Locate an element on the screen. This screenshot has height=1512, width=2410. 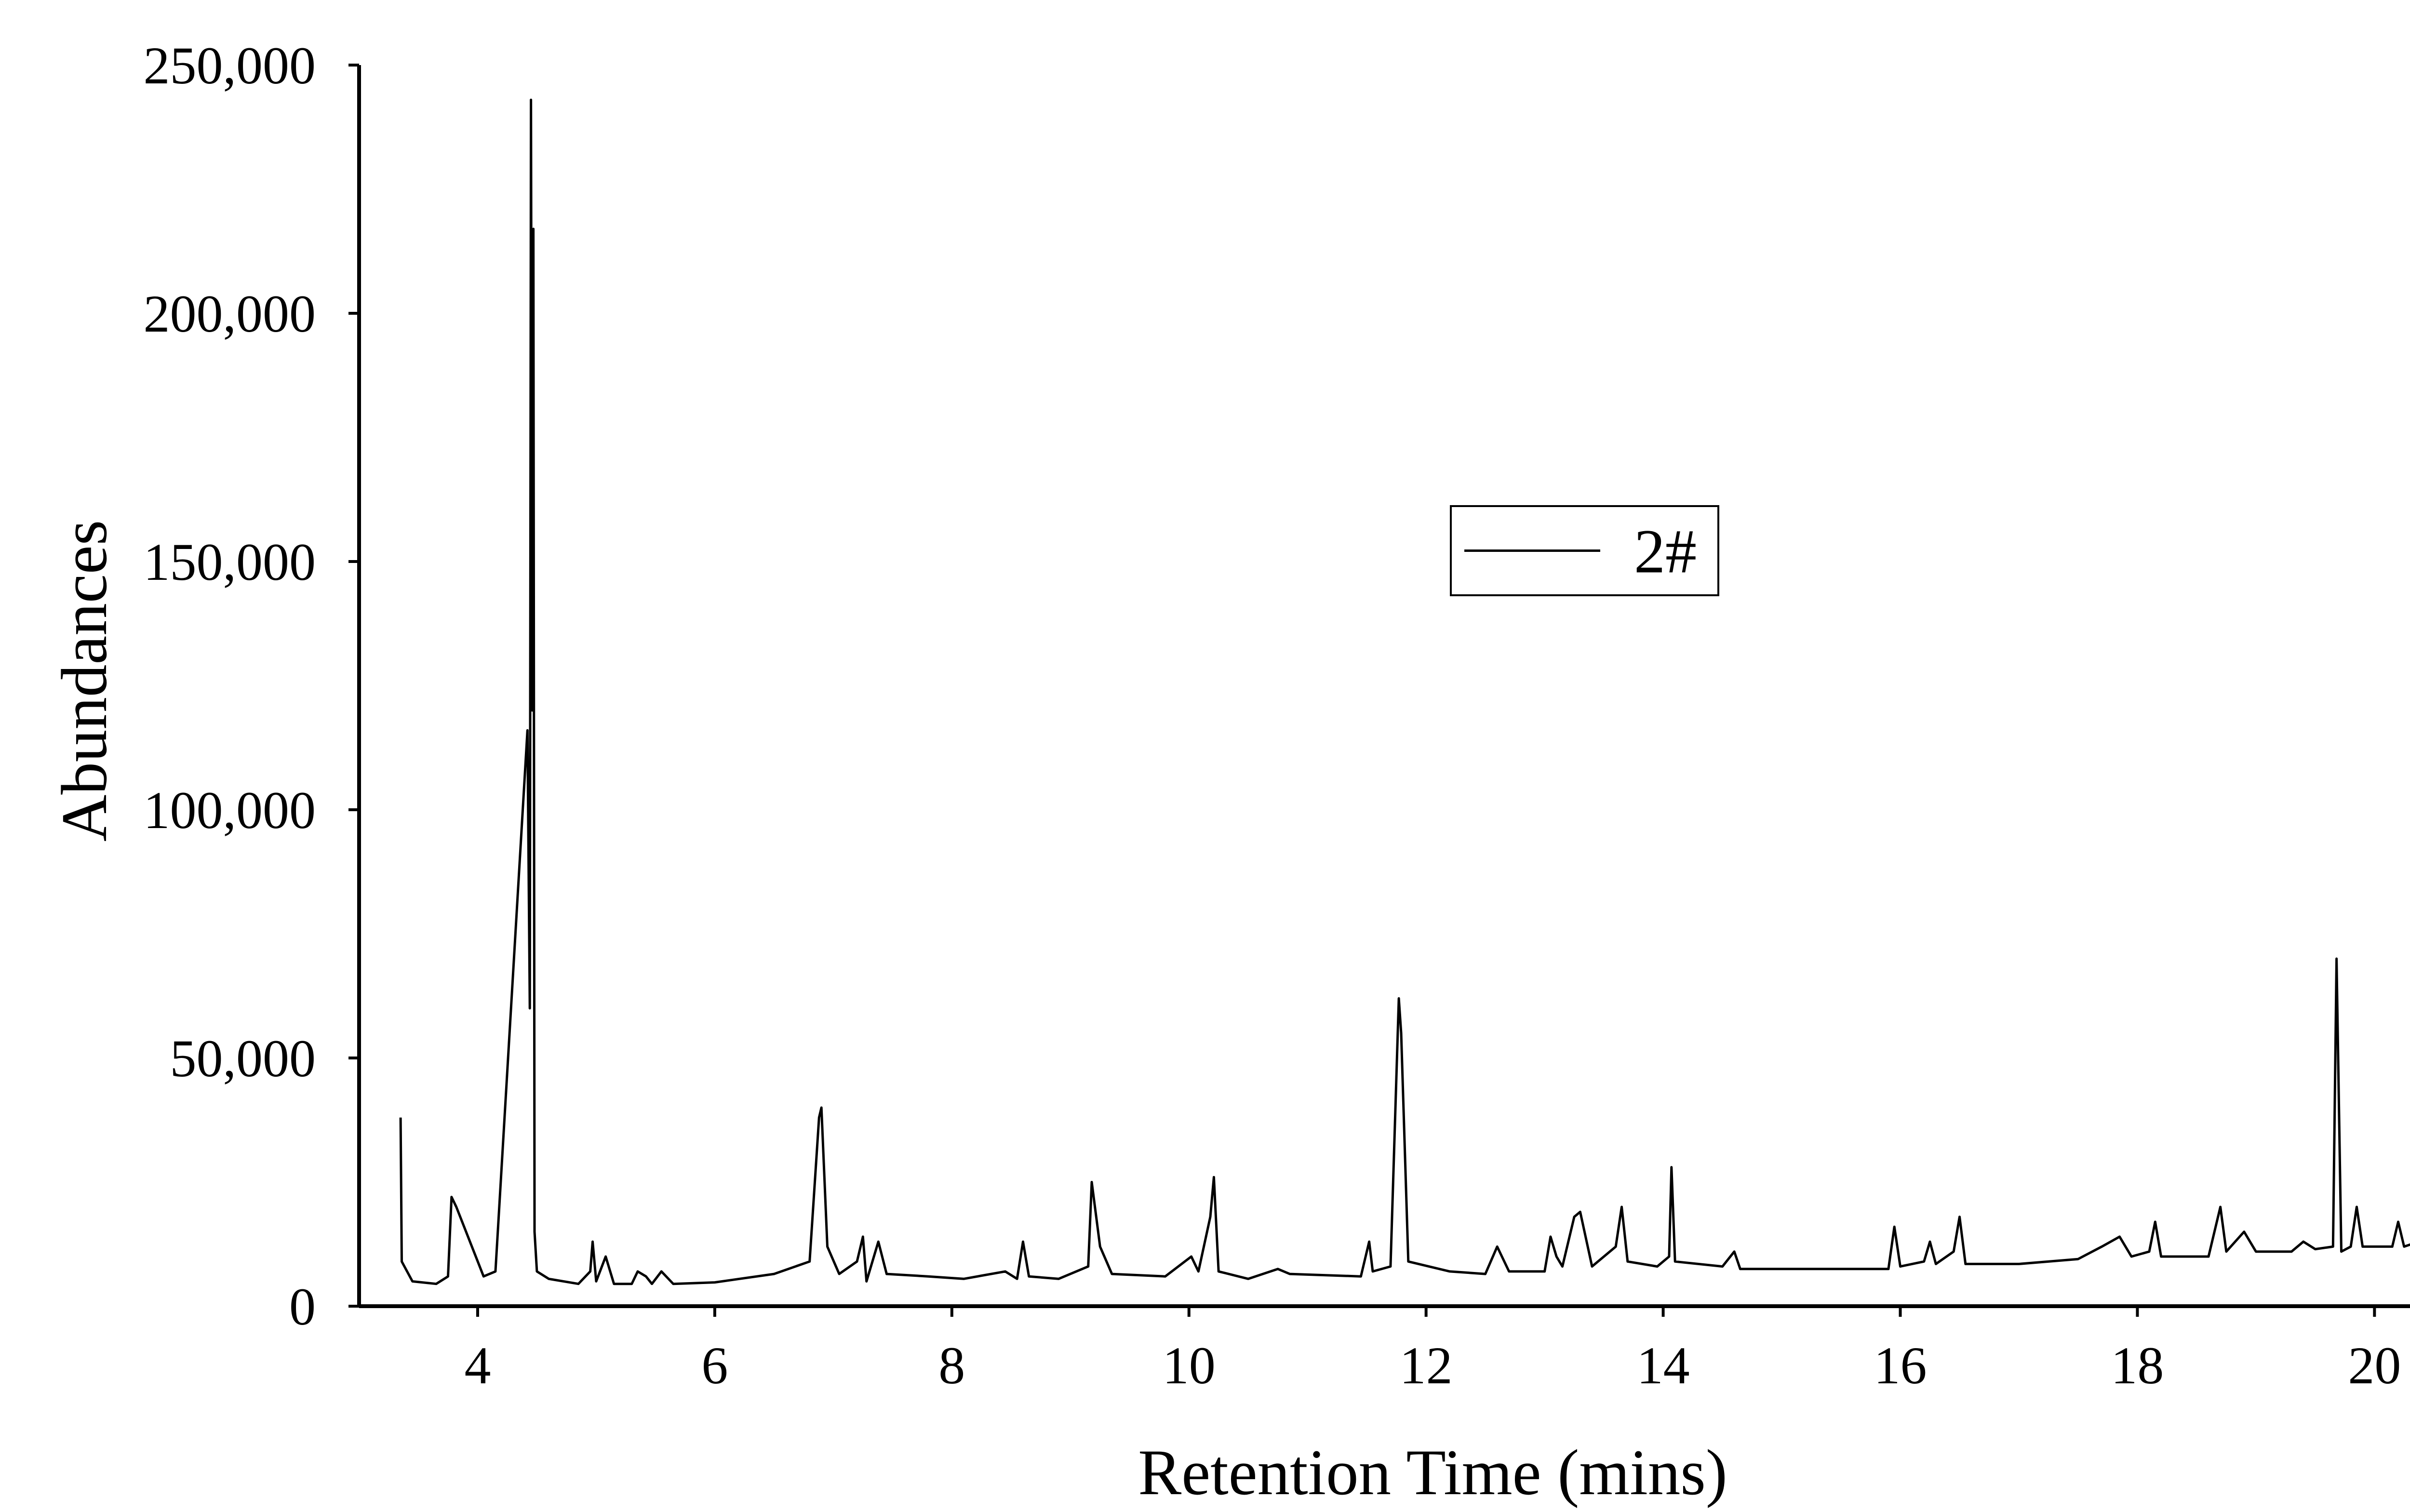
y-tick-label: 100,000 is located at coordinates (230, 811).